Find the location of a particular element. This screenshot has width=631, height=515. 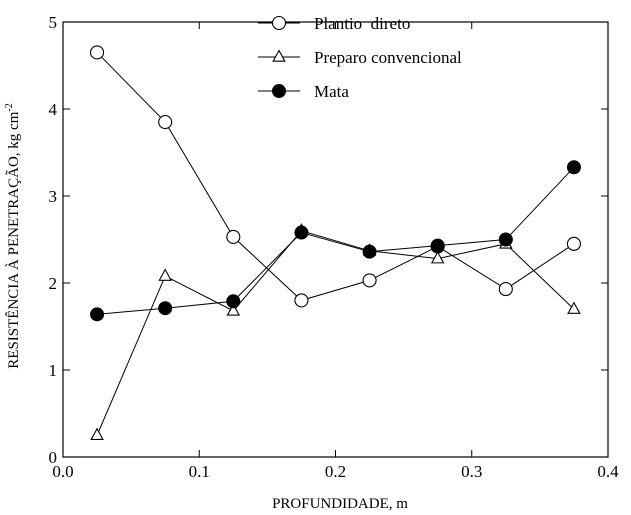

y-tick-label: 1 is located at coordinates (53, 370).